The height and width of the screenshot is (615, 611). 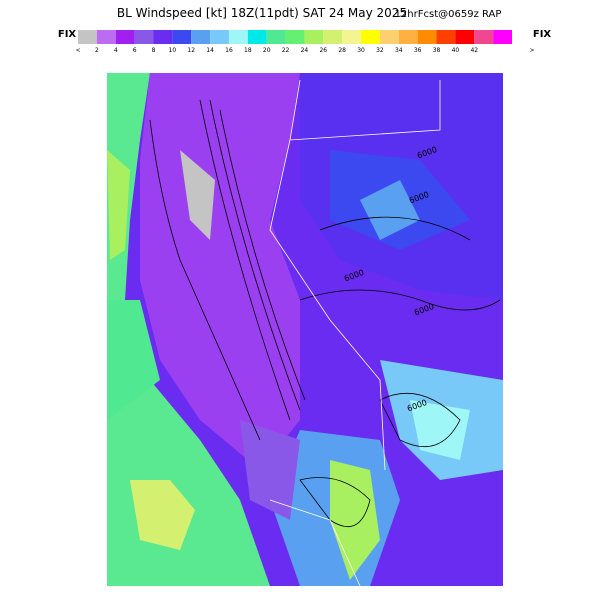 I want to click on colorbar-tick-label: <, so click(x=77, y=50).